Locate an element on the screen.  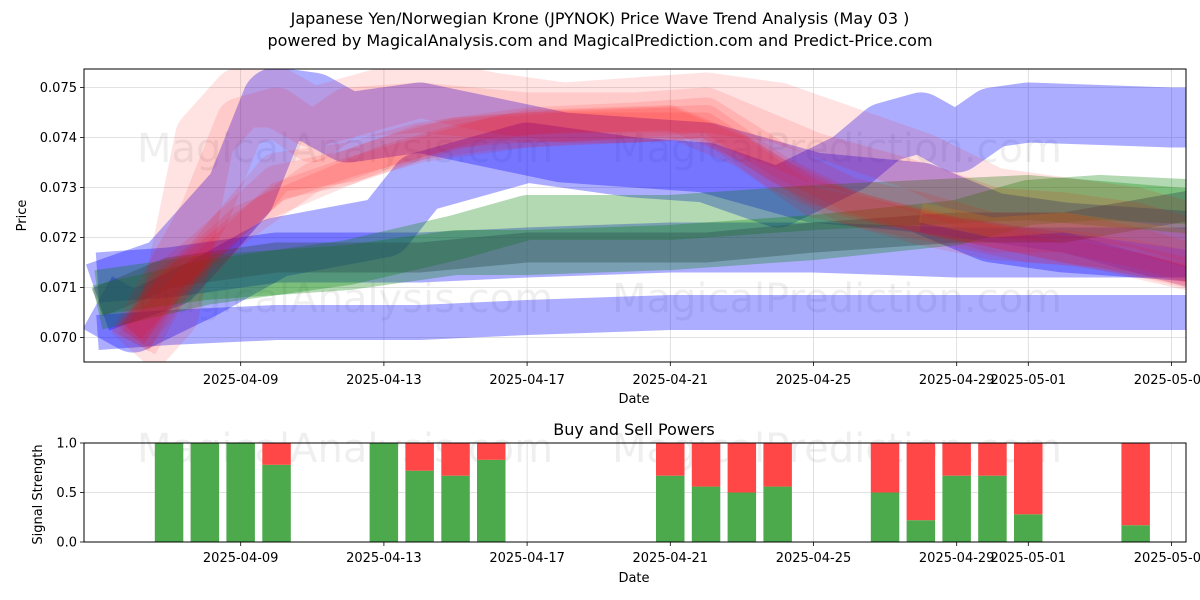
y-axis-label: Price is located at coordinates (22, 216).